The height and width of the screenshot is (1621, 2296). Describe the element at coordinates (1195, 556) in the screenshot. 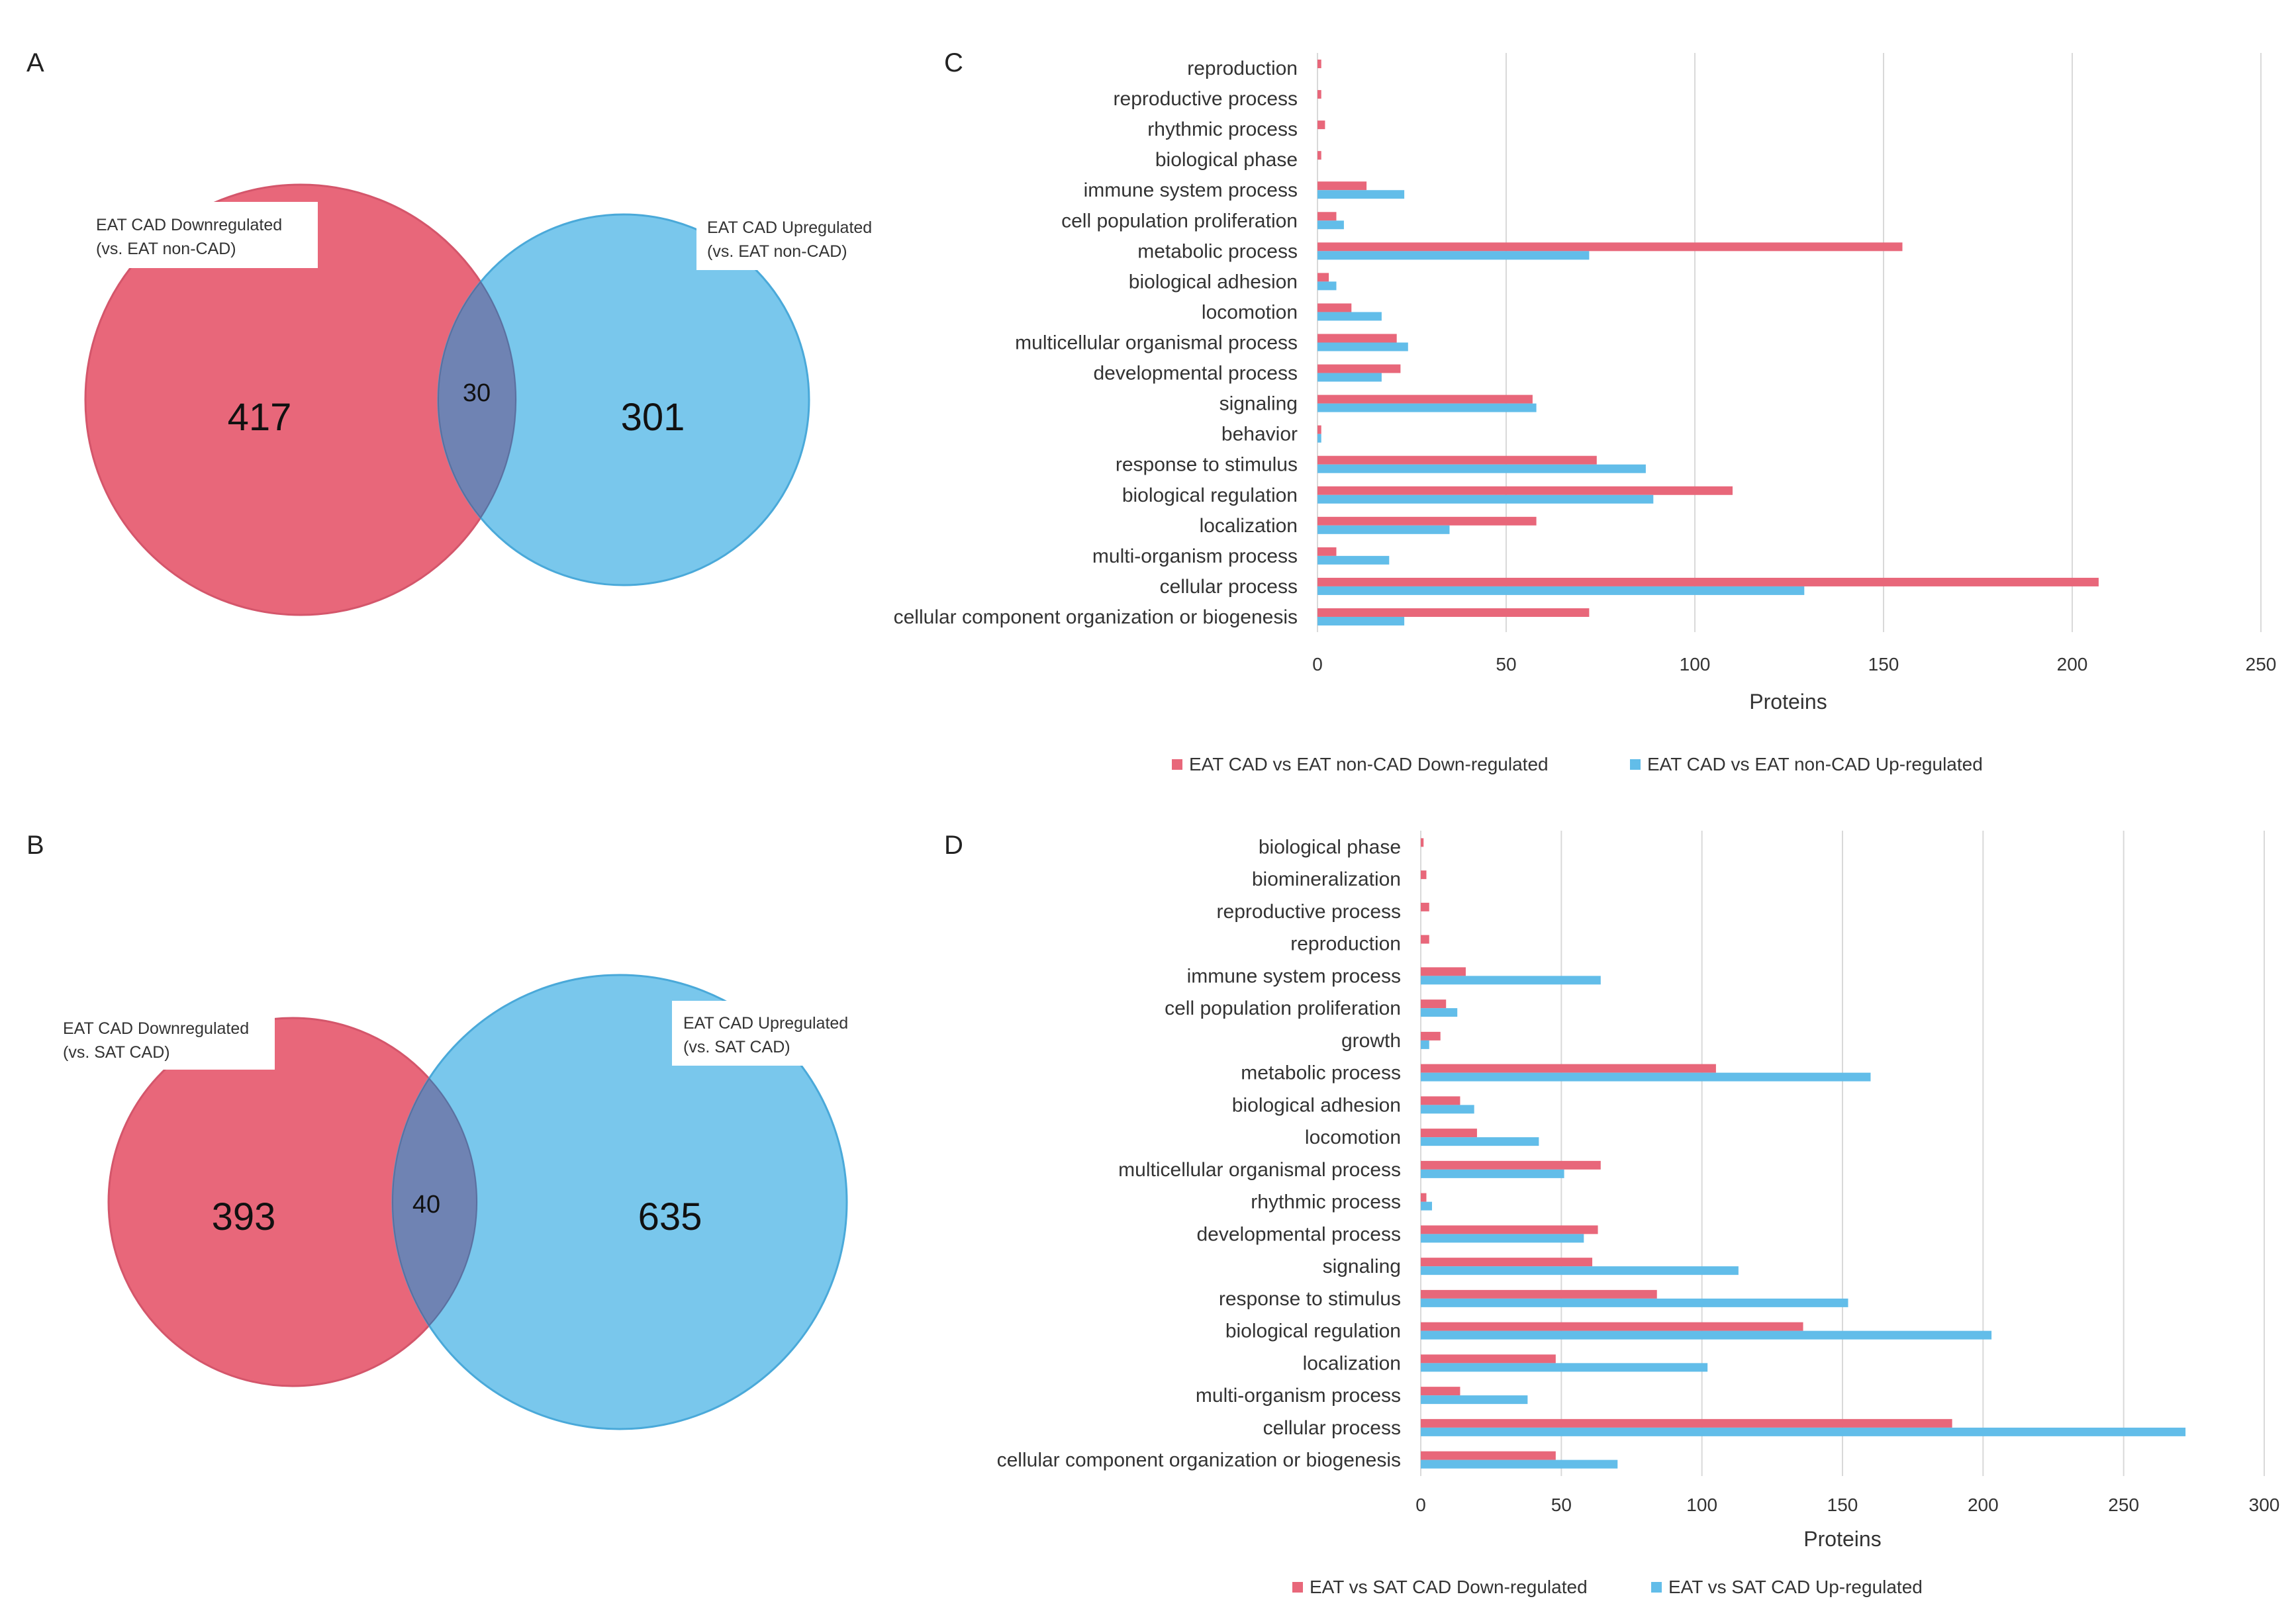

I see `chart-c-category-label-16: multi-organism process` at that location.